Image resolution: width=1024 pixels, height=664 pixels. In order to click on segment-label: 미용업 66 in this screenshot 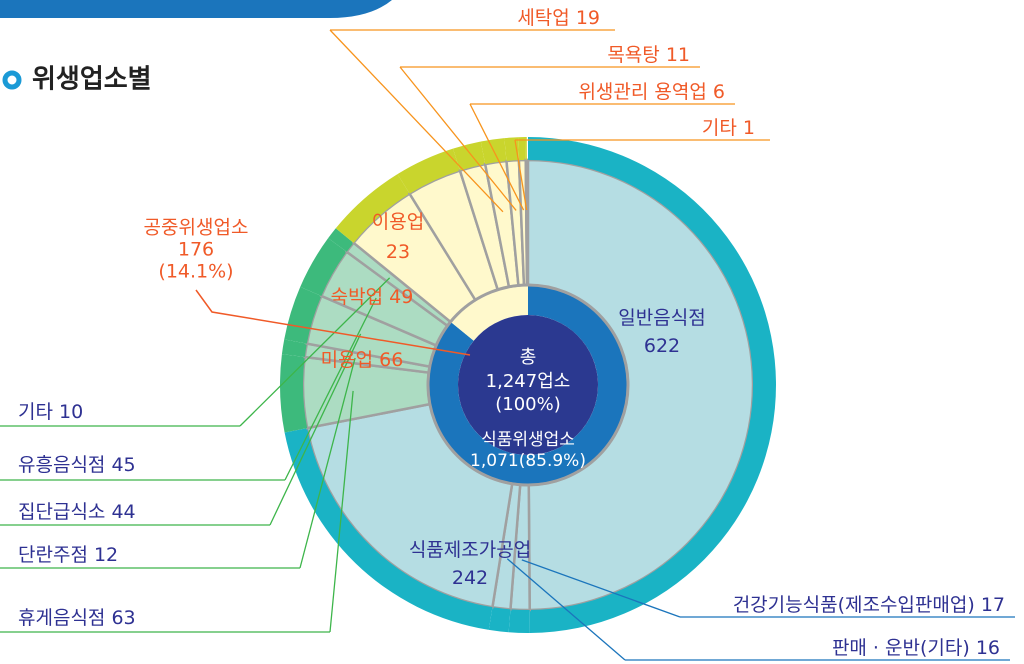, I will do `click(362, 360)`.